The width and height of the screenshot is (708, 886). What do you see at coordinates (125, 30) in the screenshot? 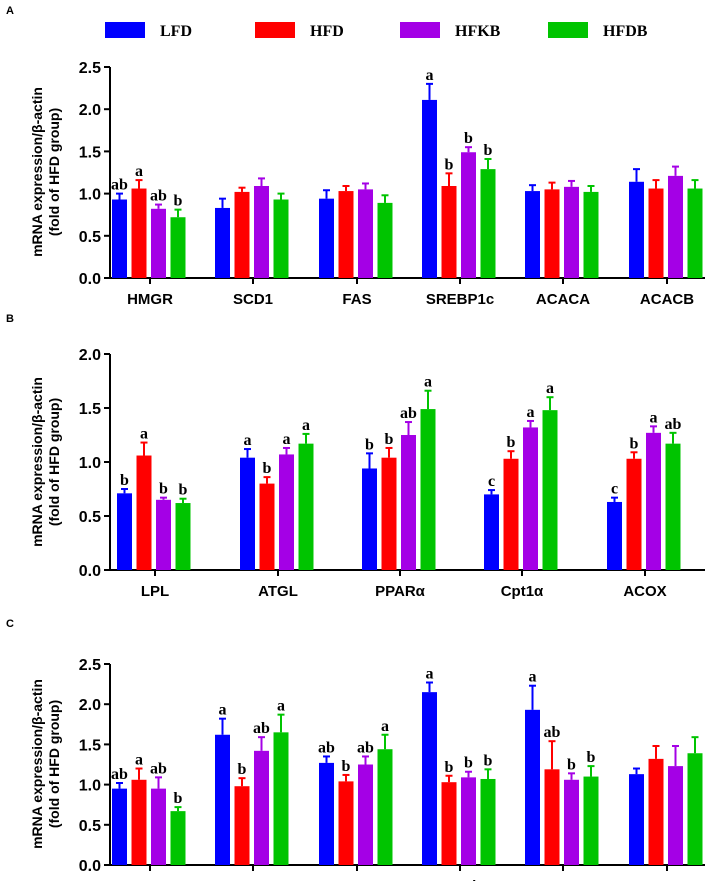
I see `legend-swatch-lfd` at bounding box center [125, 30].